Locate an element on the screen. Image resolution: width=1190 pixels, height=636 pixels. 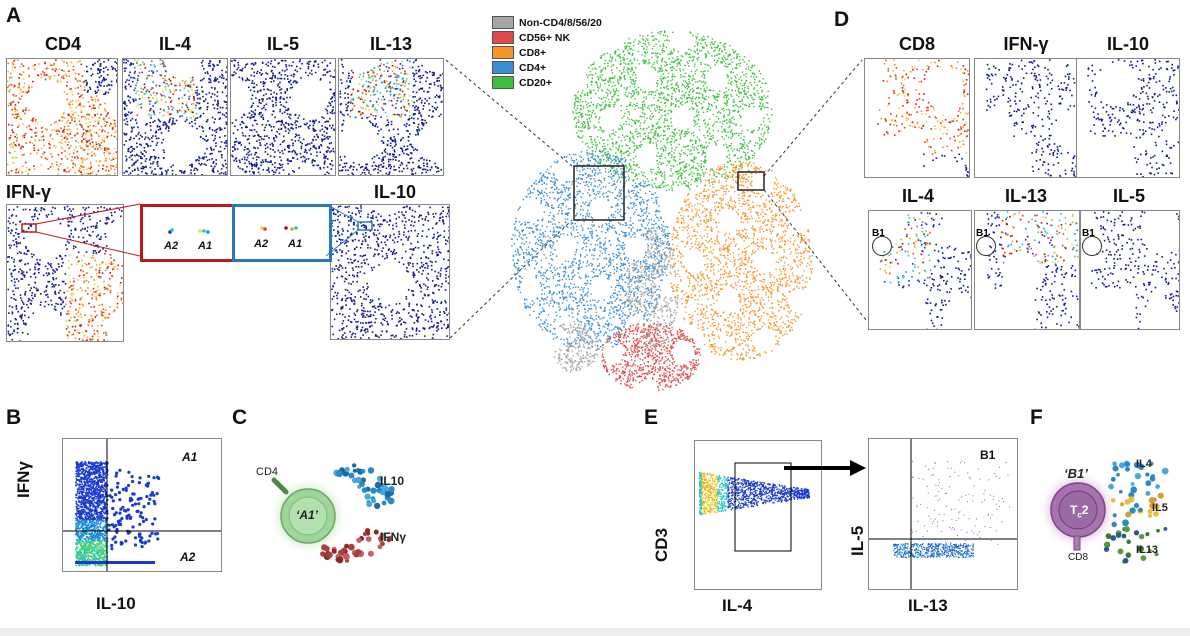
panel-d-title-il4: IL-4 is located at coordinates (917, 196).